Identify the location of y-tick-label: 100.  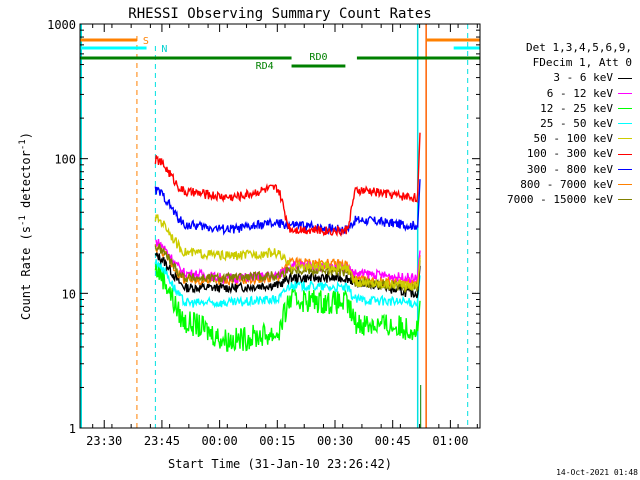
(65, 160).